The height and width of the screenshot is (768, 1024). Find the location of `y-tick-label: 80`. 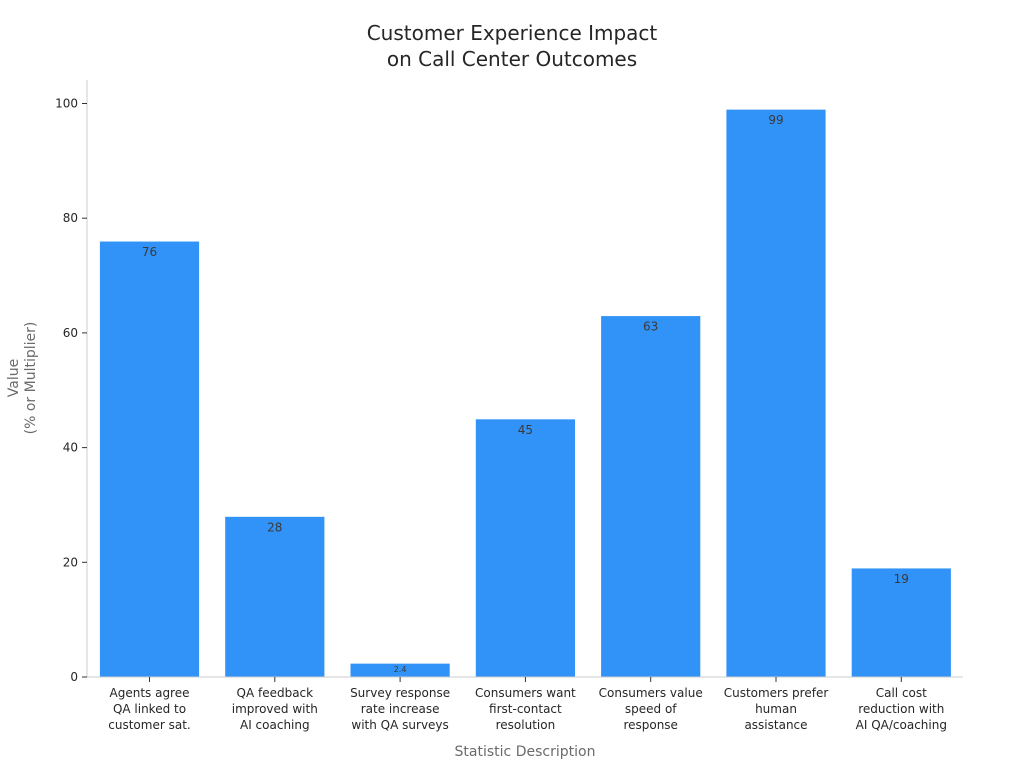

y-tick-label: 80 is located at coordinates (70, 218).